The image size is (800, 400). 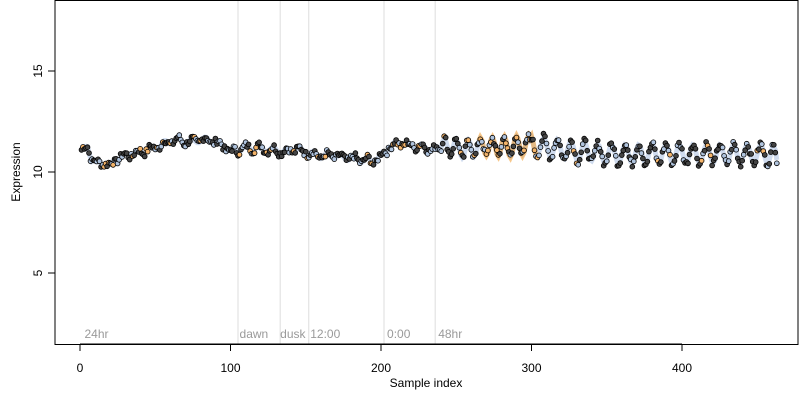 I want to click on y-axis: 5 10 15, so click(x=43, y=170).